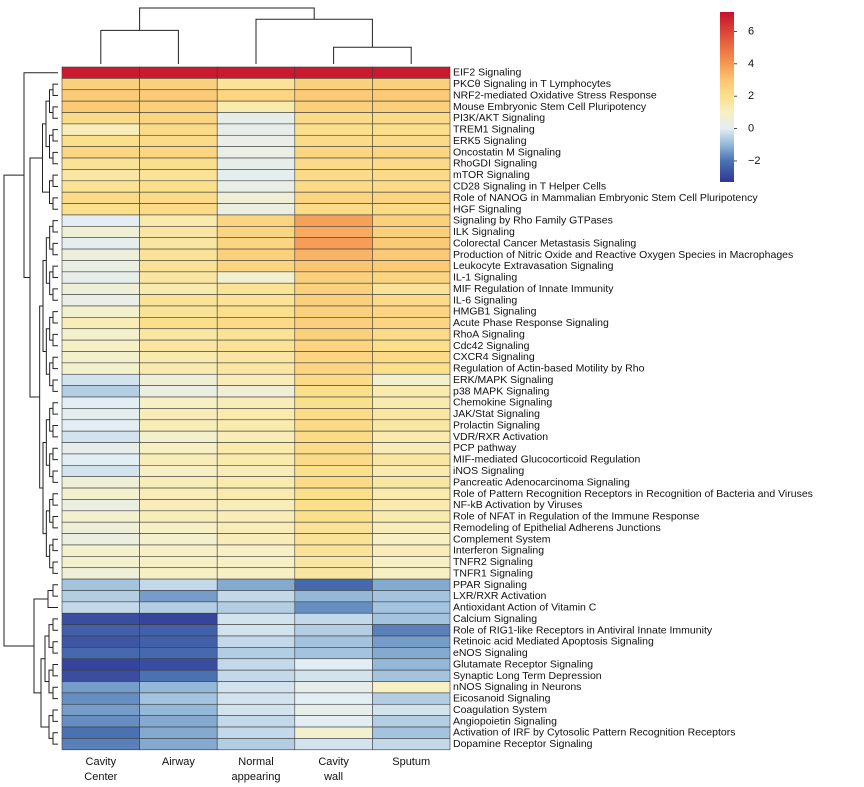 The width and height of the screenshot is (864, 787). I want to click on heatmap-cell-r5-c0, so click(100, 129).